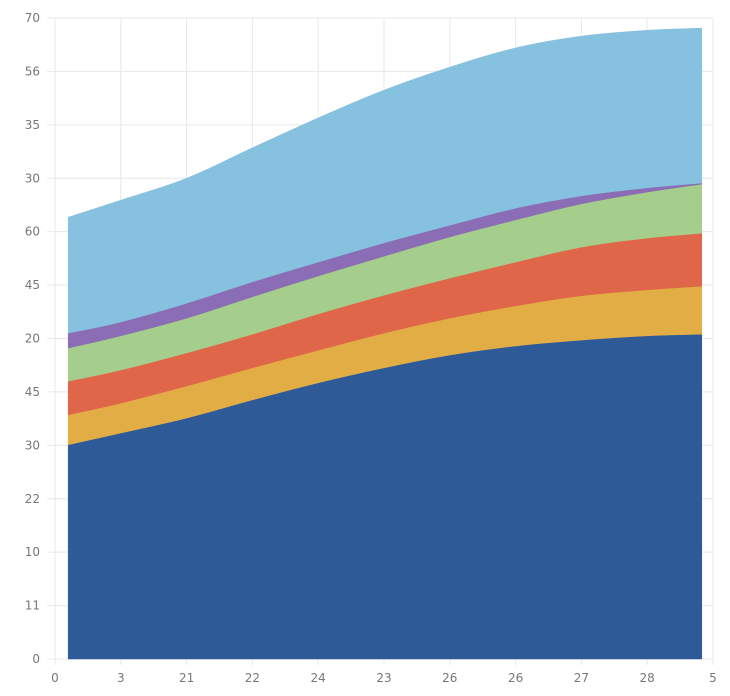  What do you see at coordinates (36, 659) in the screenshot?
I see `y-tick-label: 0` at bounding box center [36, 659].